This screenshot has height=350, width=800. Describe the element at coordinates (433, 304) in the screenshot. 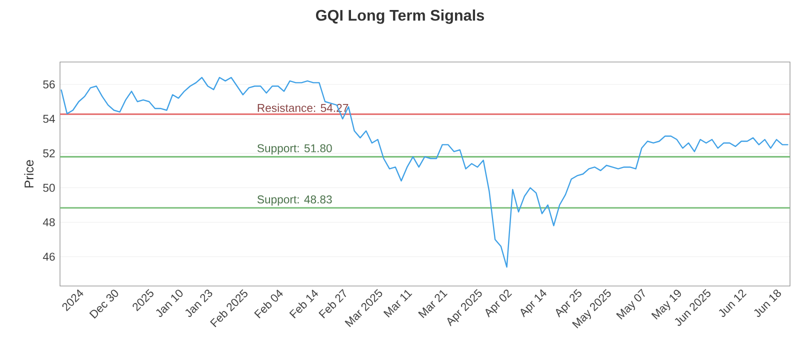

I see `x-tick-label: Mar 21` at that location.